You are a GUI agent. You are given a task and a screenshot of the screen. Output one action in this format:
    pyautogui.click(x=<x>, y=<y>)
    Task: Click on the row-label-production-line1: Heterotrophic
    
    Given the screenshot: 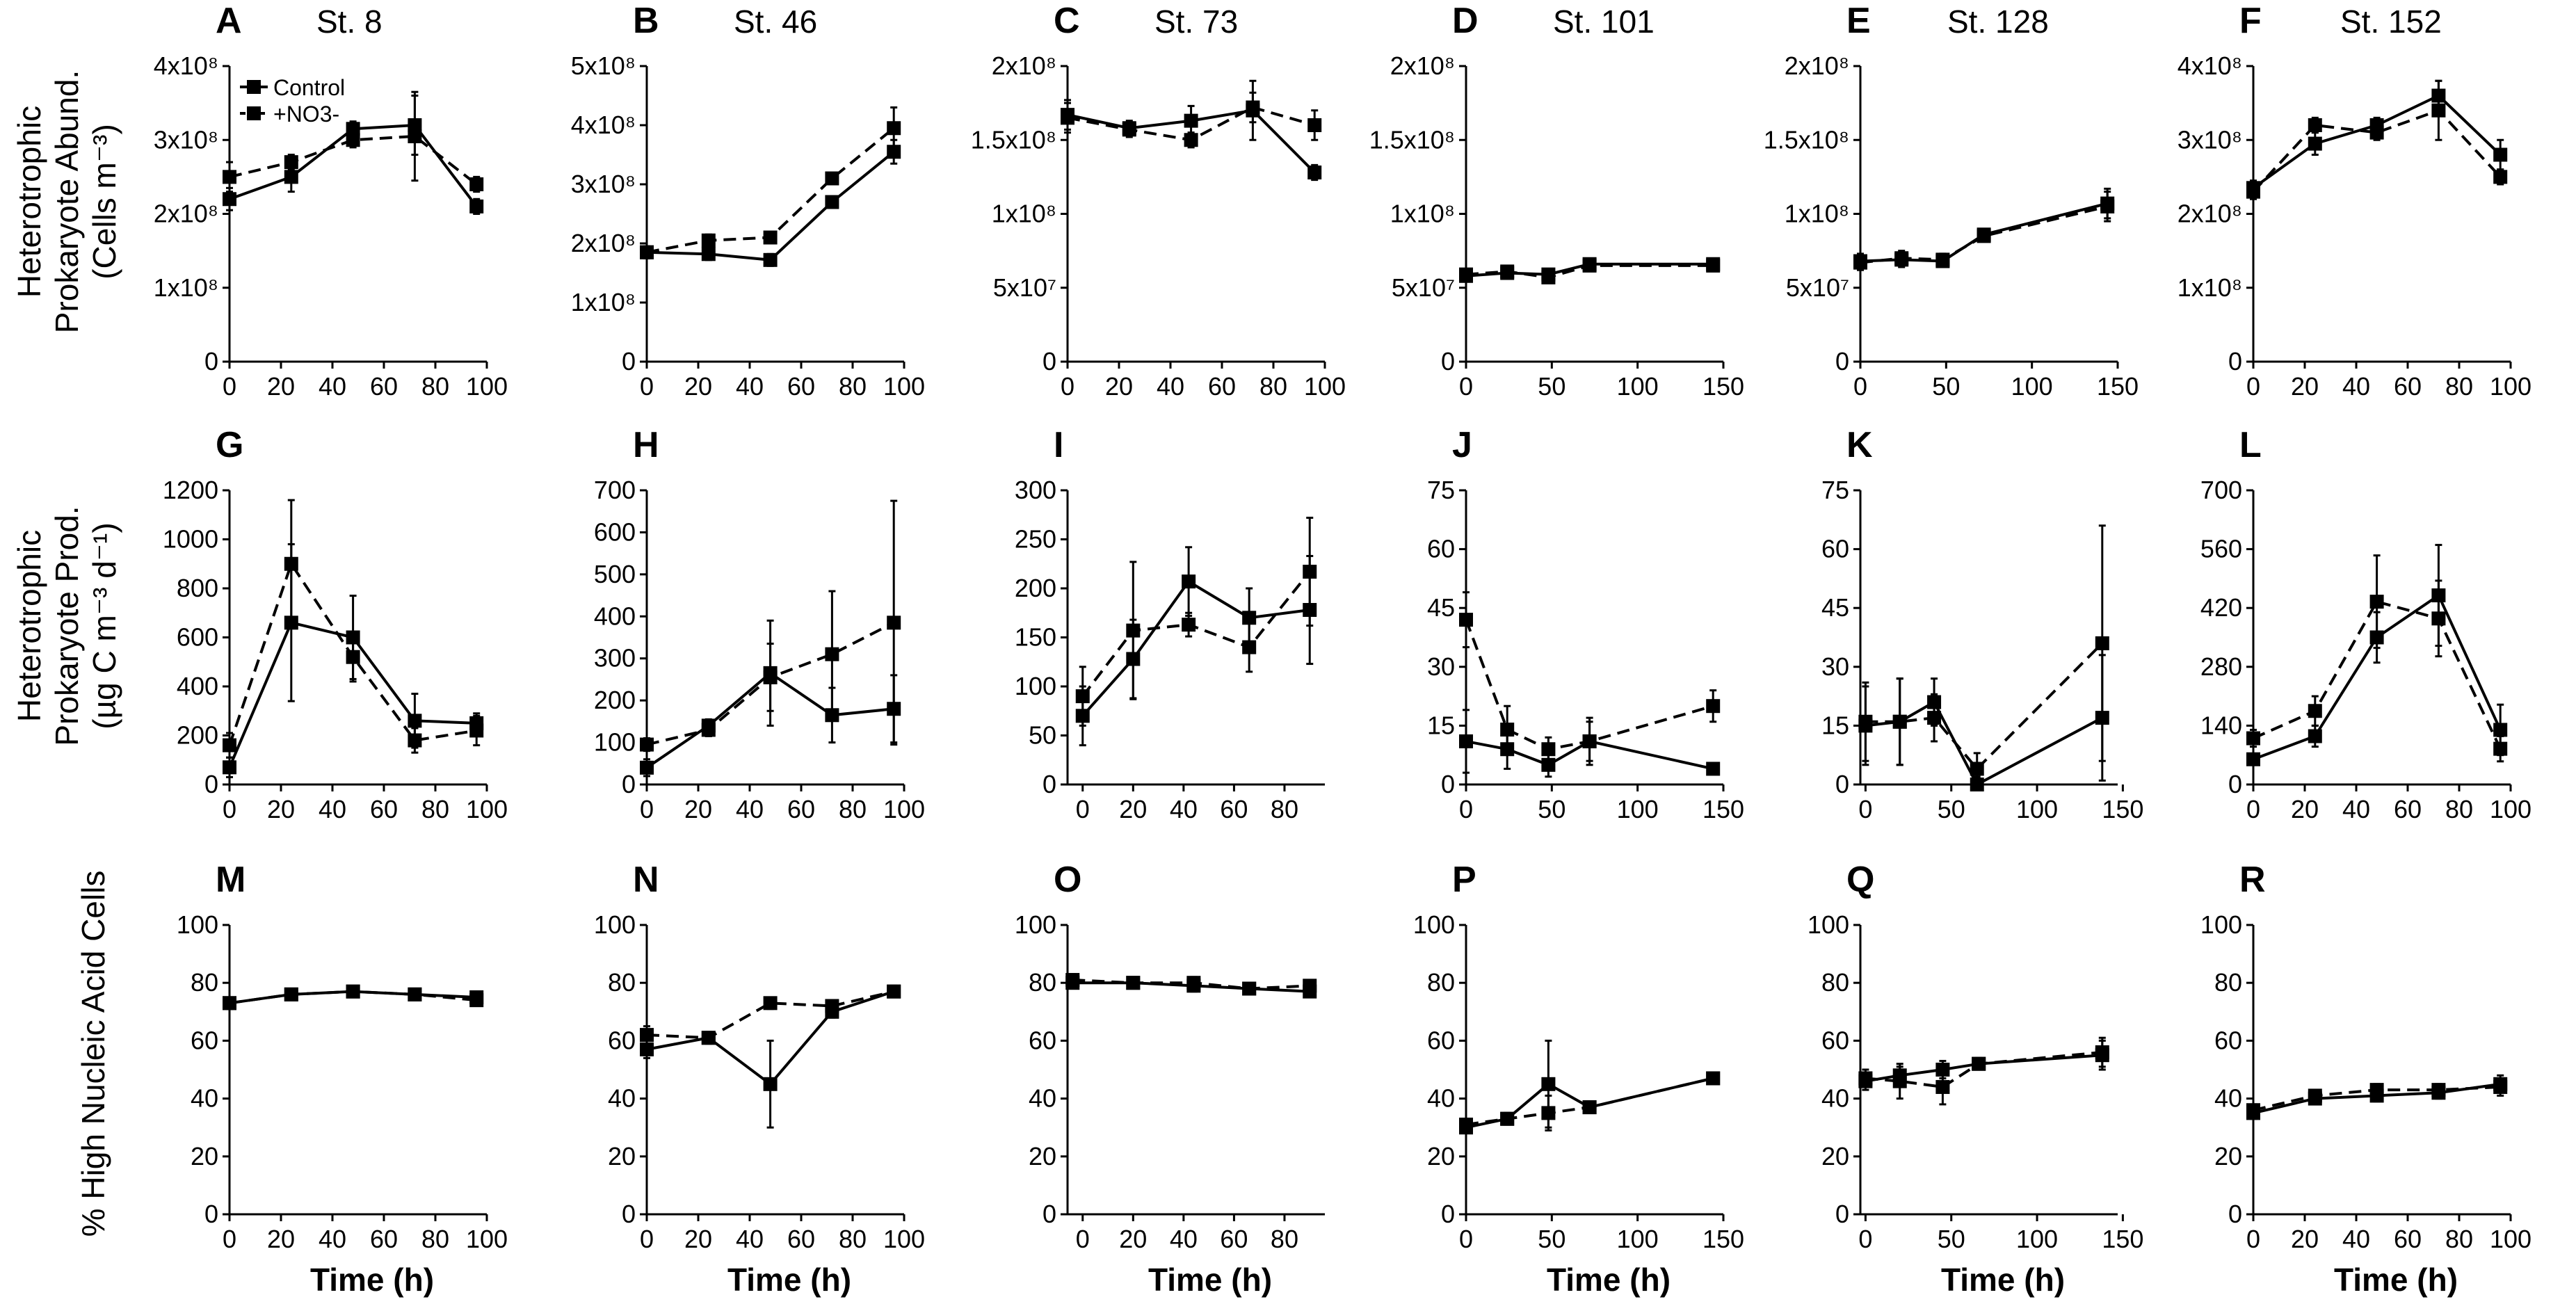 What is the action you would take?
    pyautogui.click(x=29, y=626)
    